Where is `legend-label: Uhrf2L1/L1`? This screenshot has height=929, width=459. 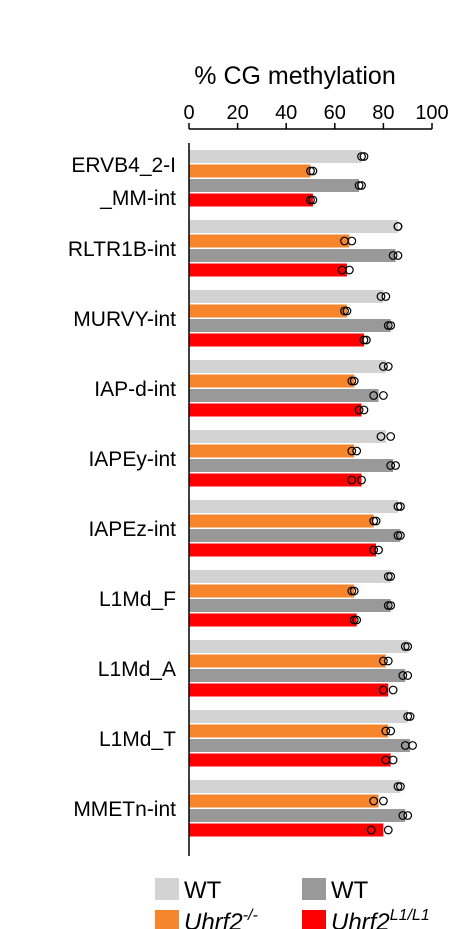
legend-label: Uhrf2L1/L1 is located at coordinates (380, 918).